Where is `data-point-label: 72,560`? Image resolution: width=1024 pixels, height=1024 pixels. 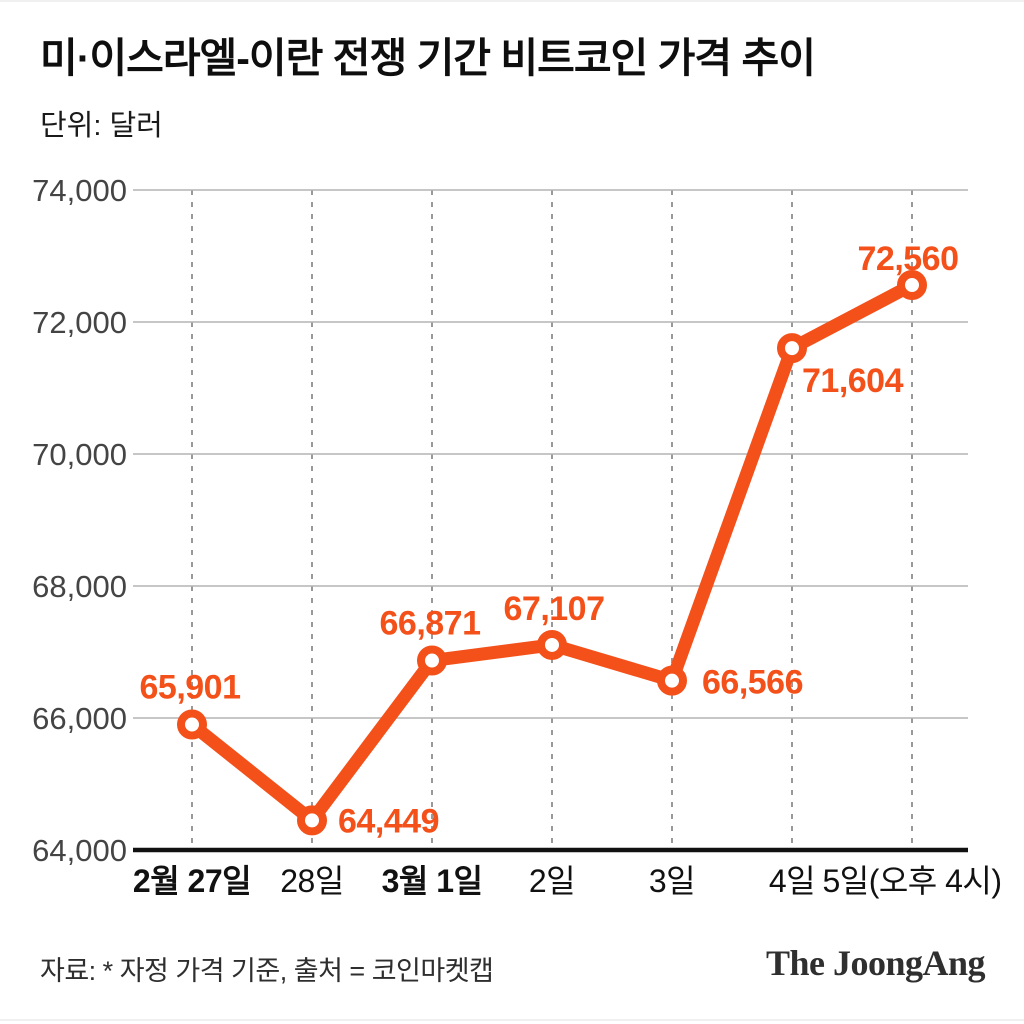
data-point-label: 72,560 is located at coordinates (908, 259).